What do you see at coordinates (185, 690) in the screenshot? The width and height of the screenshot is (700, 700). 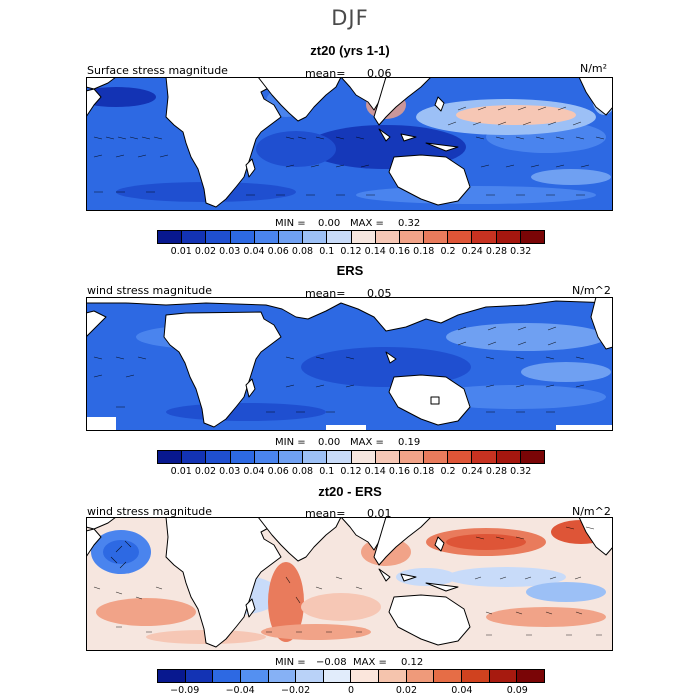 I see `colorbar-tick-label: −0.09` at bounding box center [185, 690].